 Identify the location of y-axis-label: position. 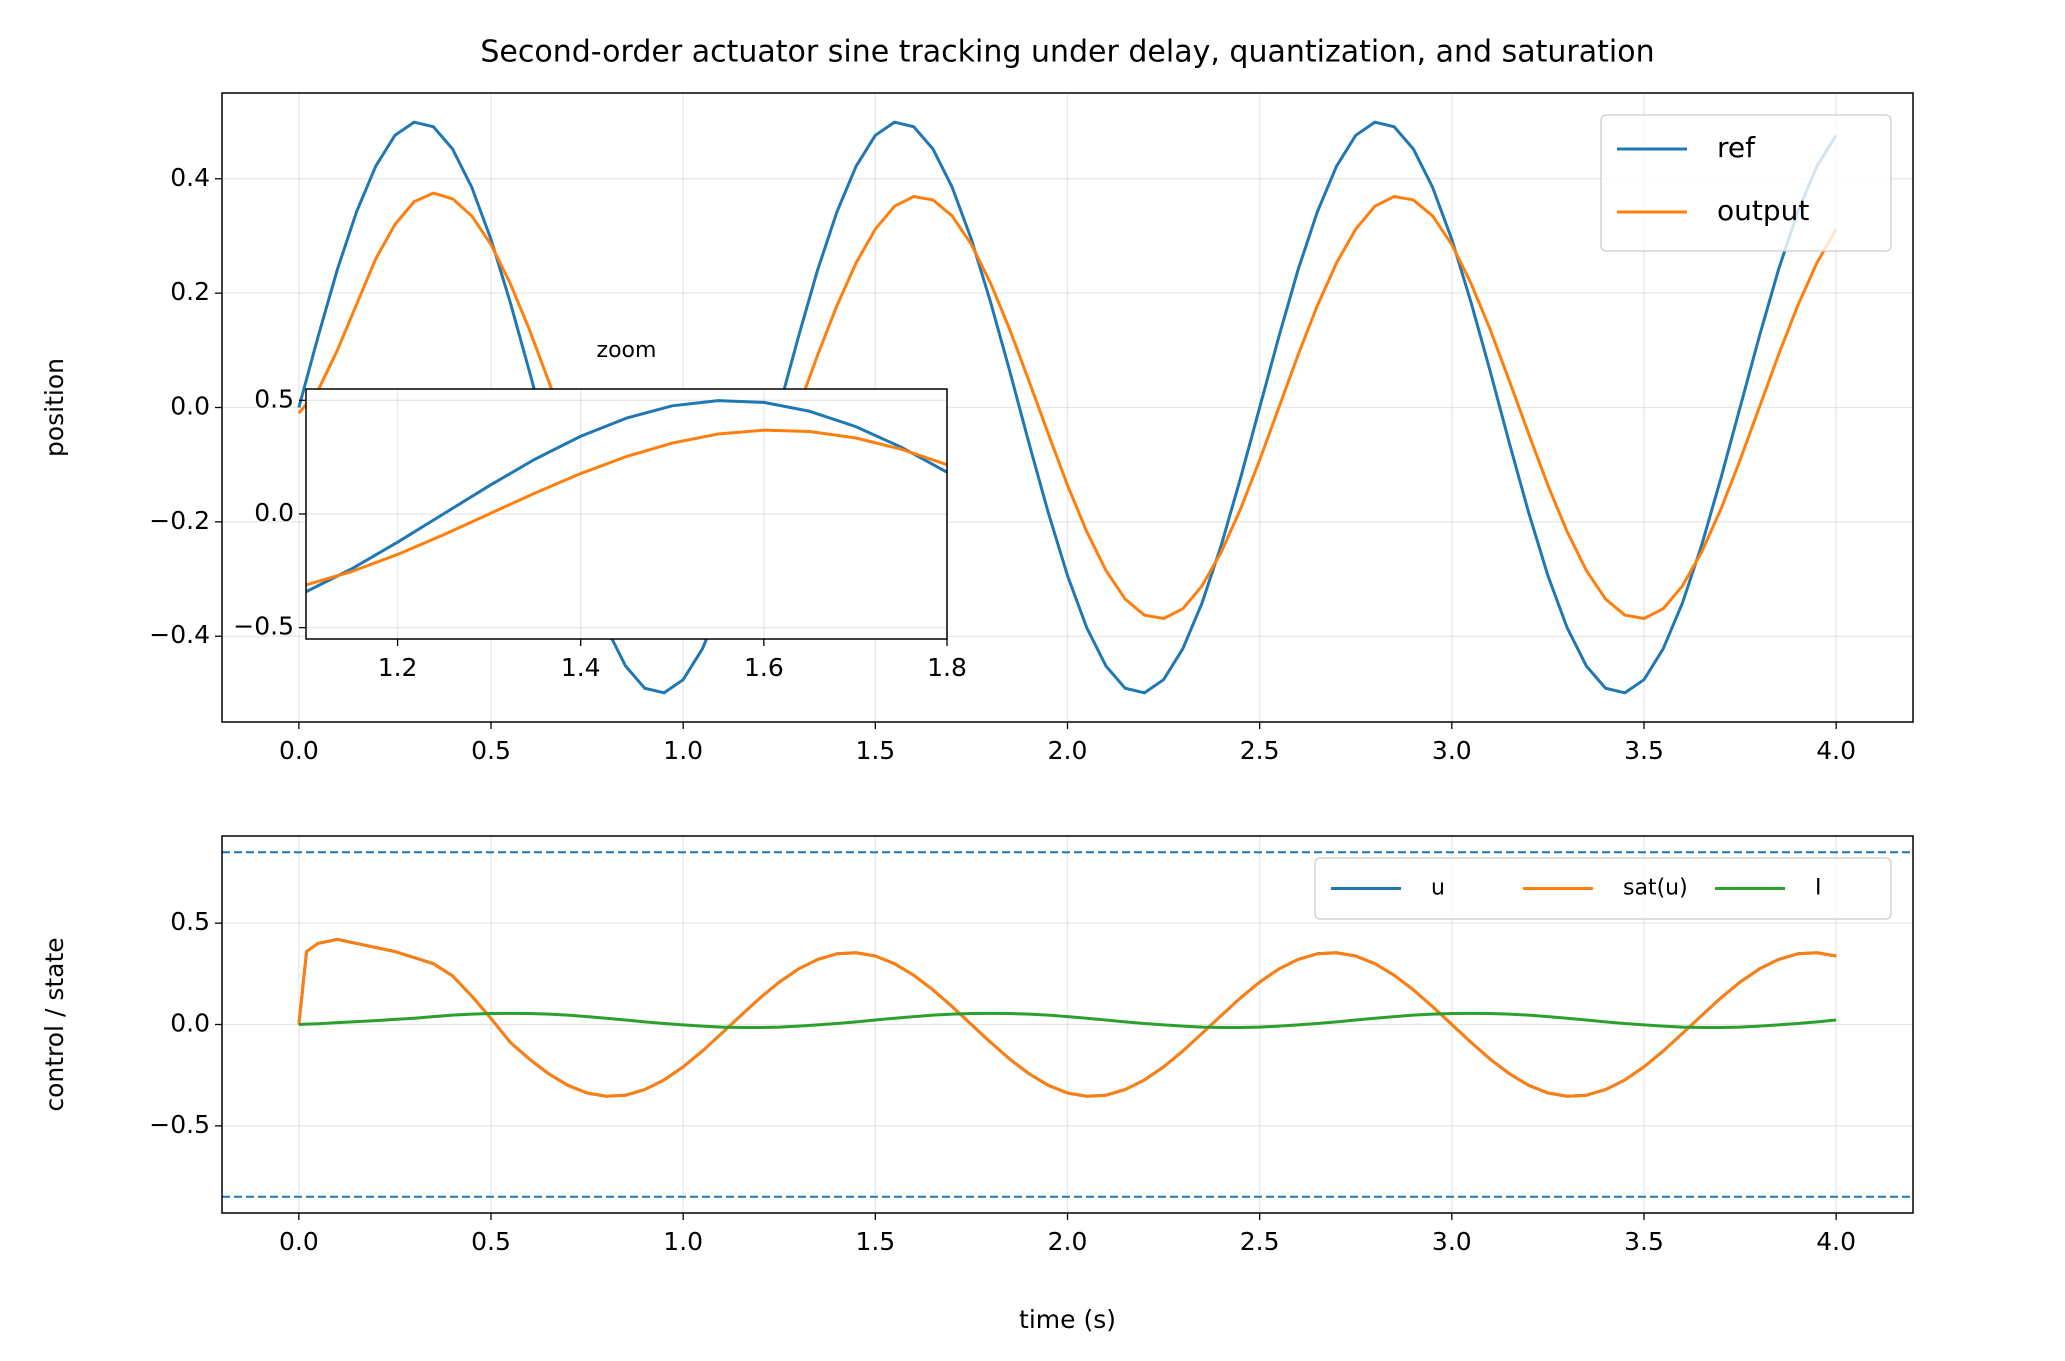
(54, 407).